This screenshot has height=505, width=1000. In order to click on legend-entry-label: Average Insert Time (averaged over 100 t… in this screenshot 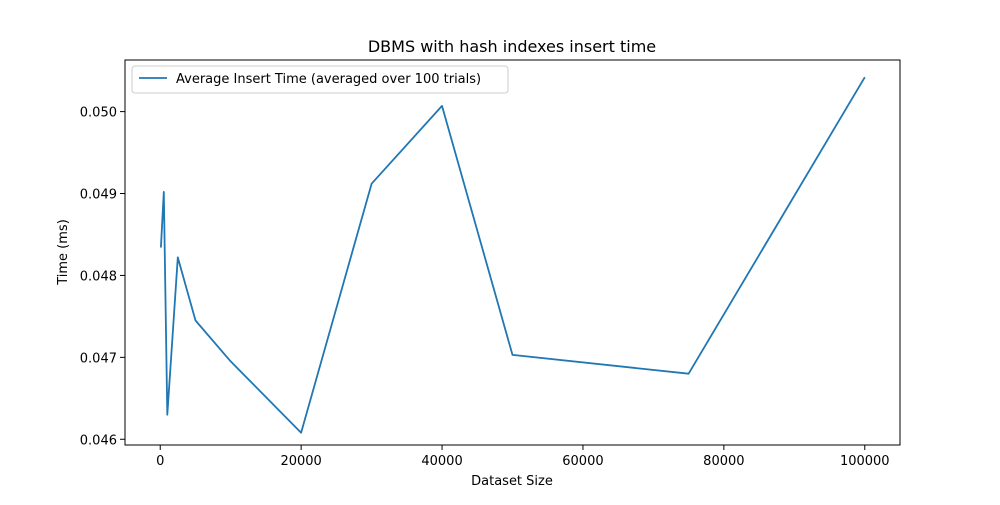, I will do `click(328, 79)`.